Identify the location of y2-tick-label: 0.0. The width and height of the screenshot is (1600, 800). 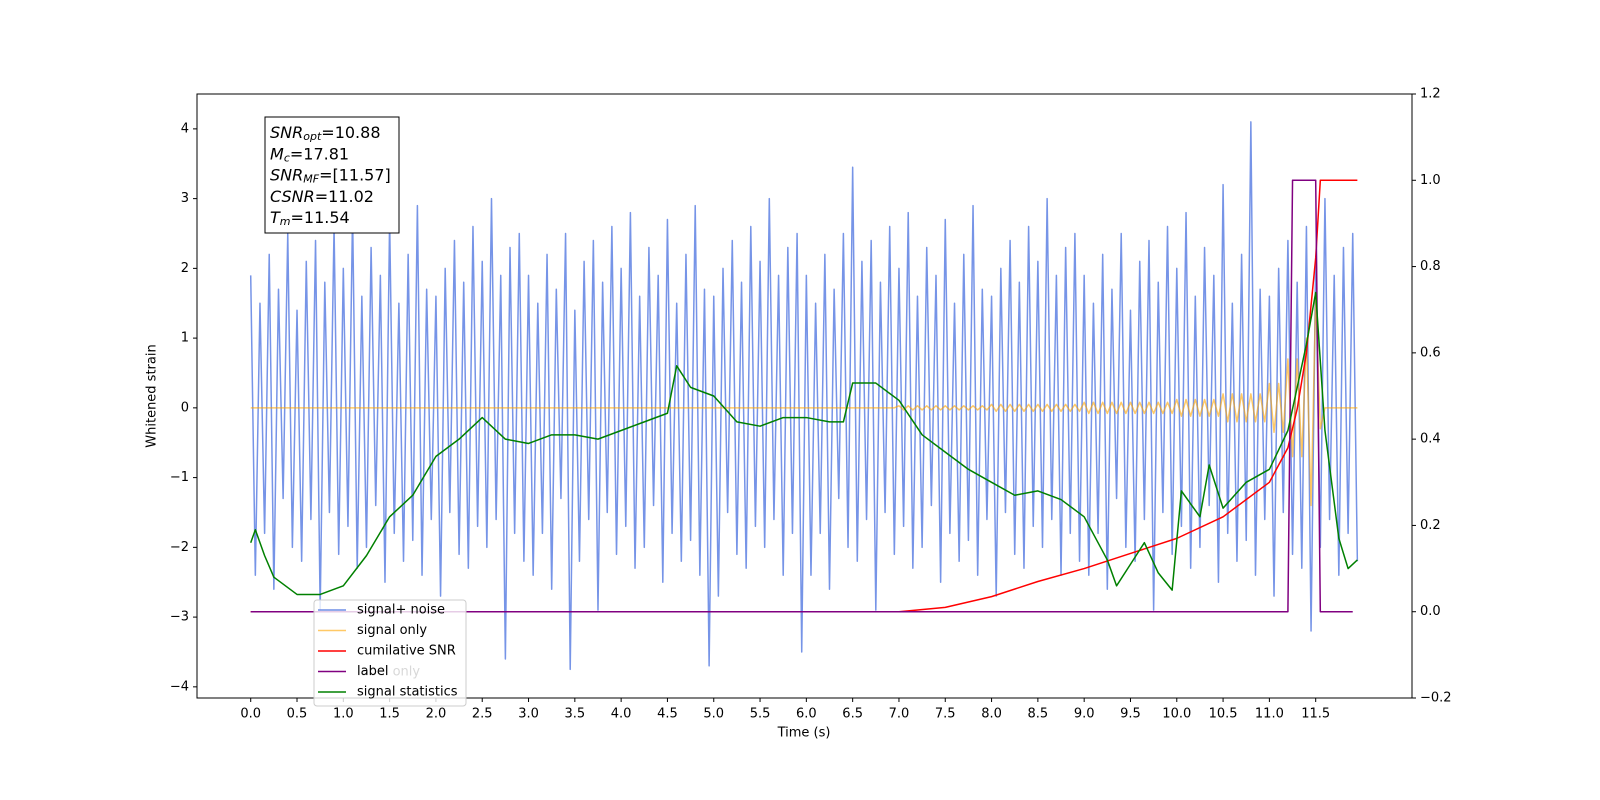
(1430, 611).